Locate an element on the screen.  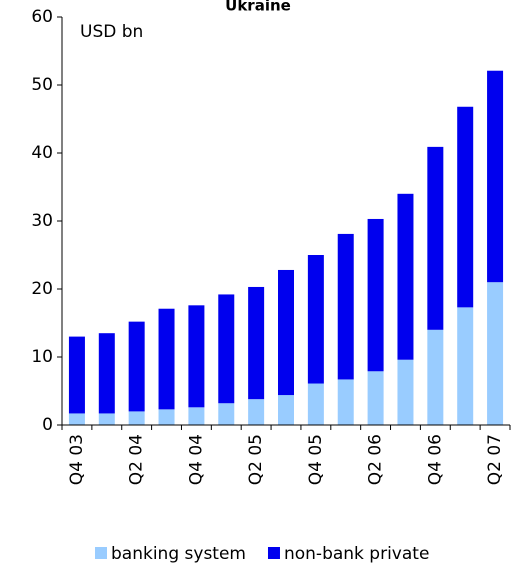
y-tick-label: 20 is located at coordinates (42, 289).